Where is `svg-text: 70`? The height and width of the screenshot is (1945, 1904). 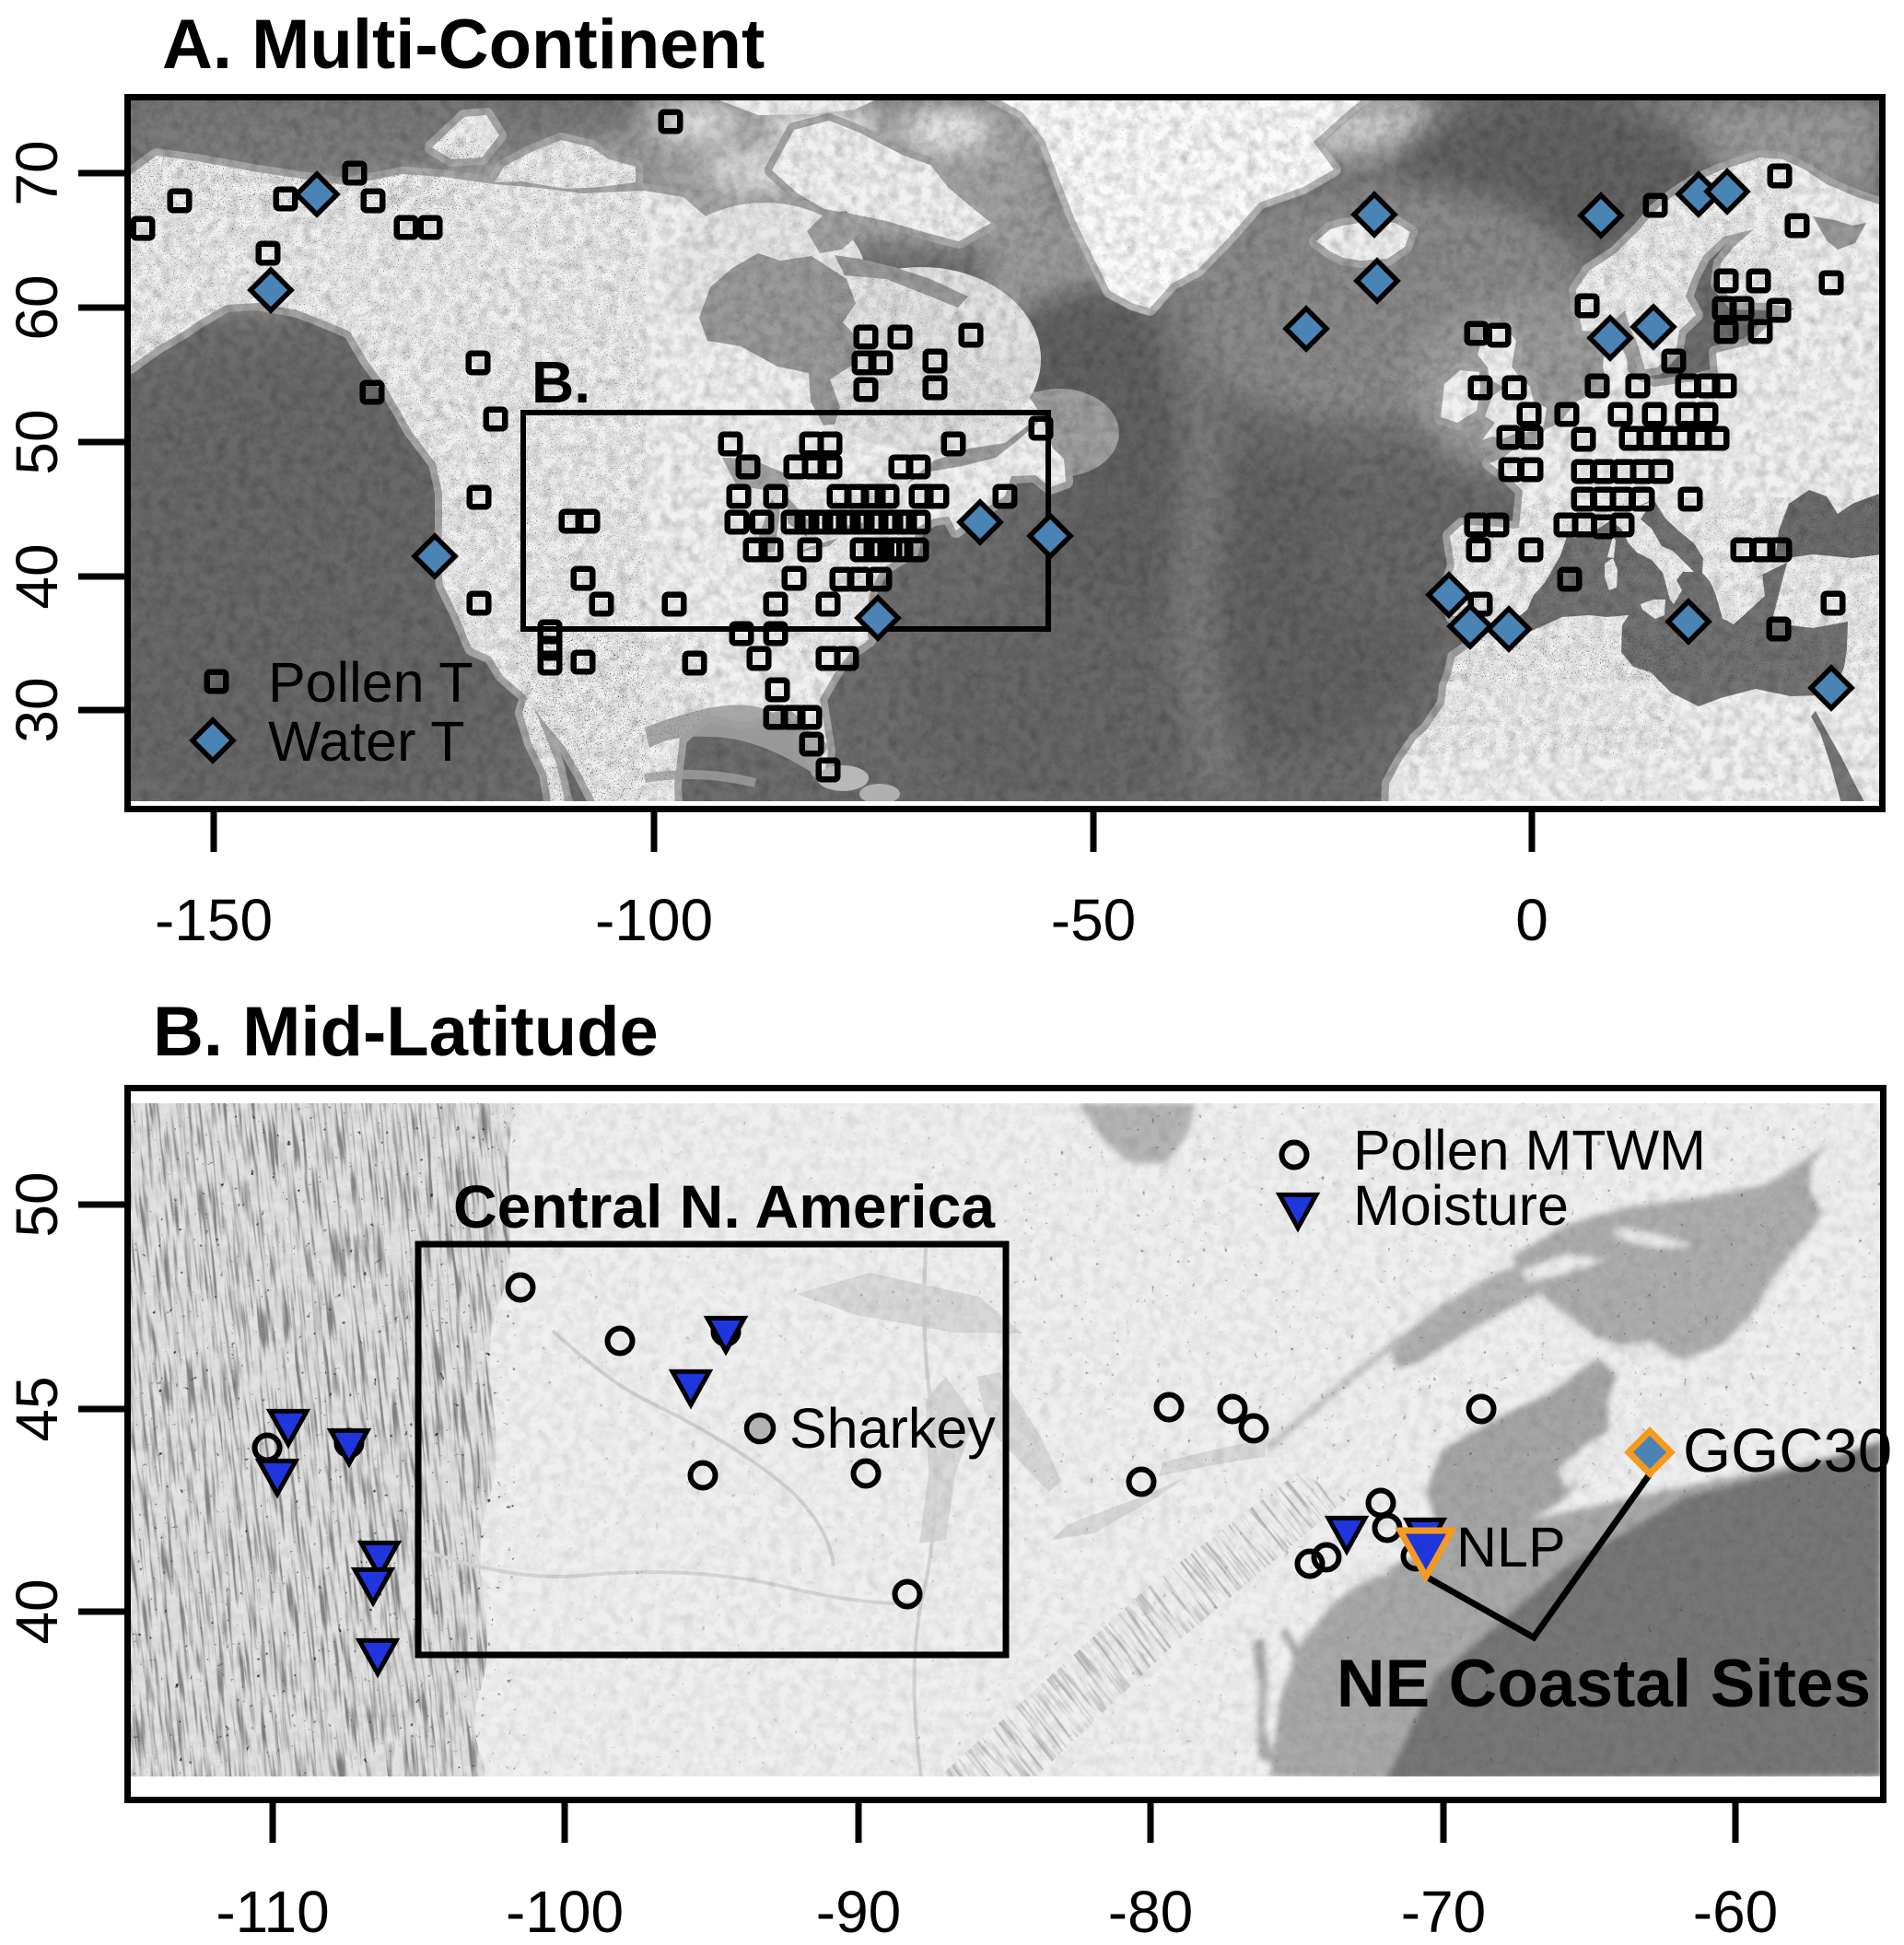
svg-text: 70 is located at coordinates (37, 172).